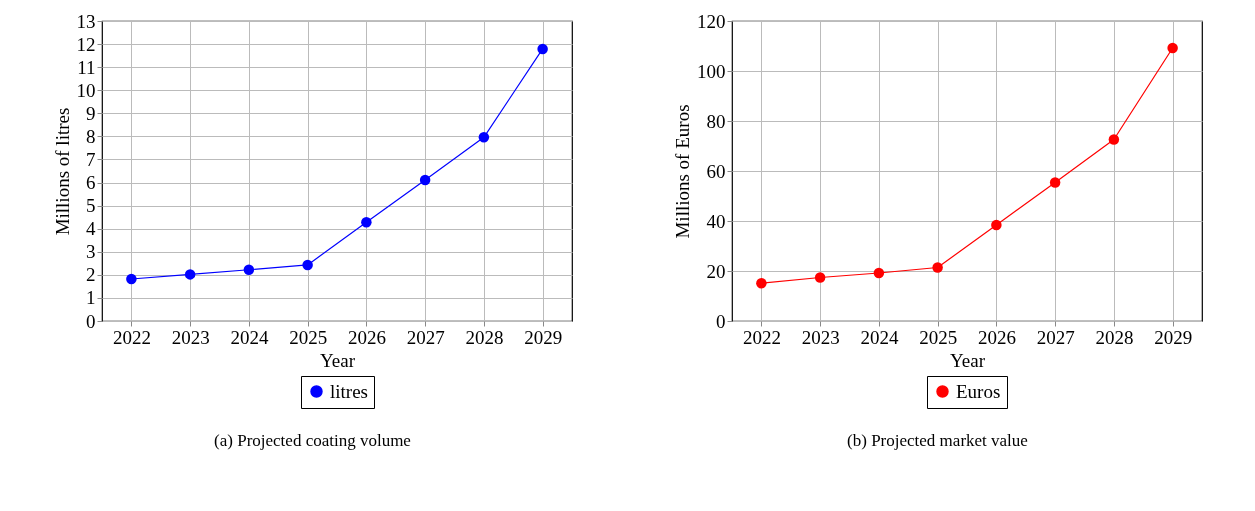  I want to click on y-tick-label: 12, so click(86, 44).